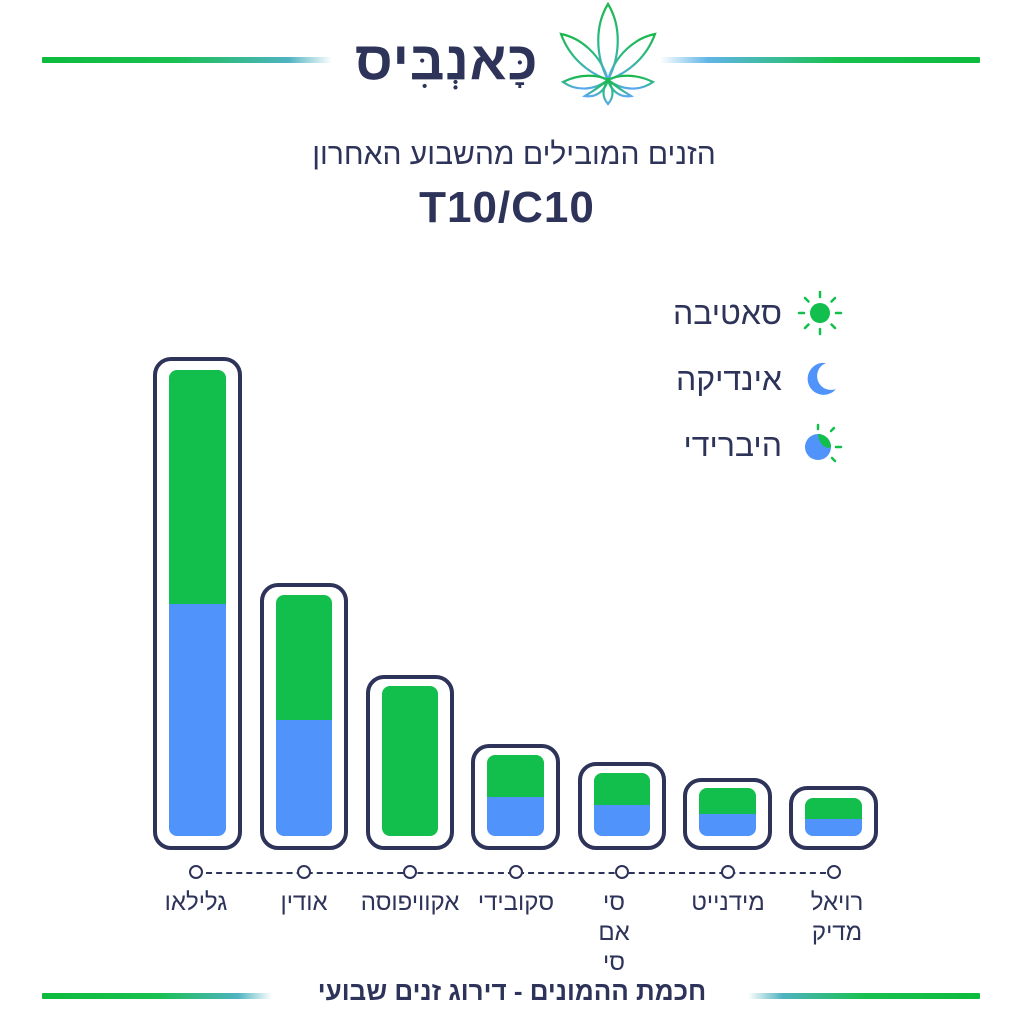  Describe the element at coordinates (516, 902) in the screenshot. I see `x-tick-label: סקובידי` at that location.